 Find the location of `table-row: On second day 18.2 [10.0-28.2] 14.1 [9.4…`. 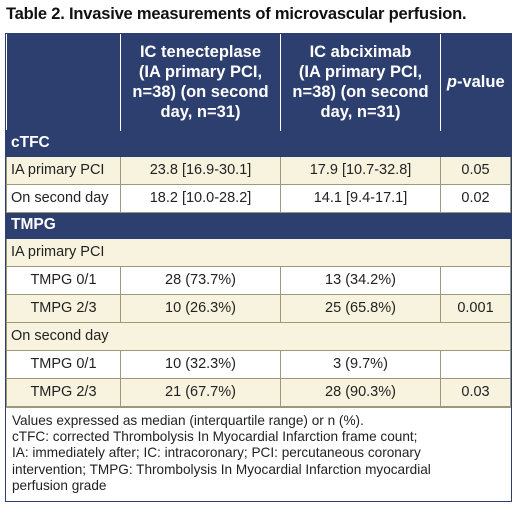

table-row: On second day 18.2 [10.0-28.2] 14.1 [9.4… is located at coordinates (258, 198).